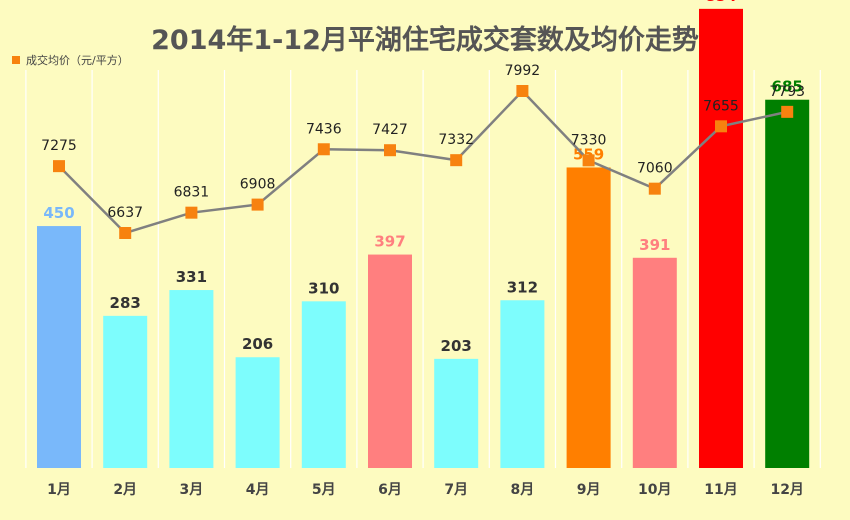 The height and width of the screenshot is (520, 850). I want to click on category-label: 2月, so click(125, 490).